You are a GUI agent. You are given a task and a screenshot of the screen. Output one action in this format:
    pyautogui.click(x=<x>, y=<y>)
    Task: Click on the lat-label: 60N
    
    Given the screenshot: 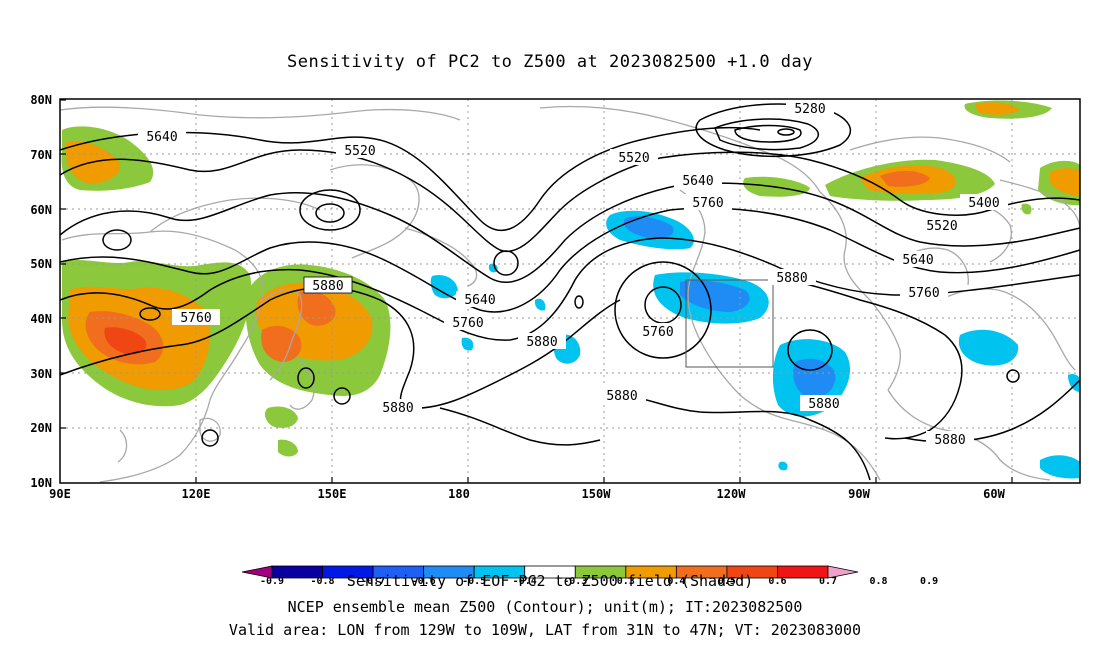 What is the action you would take?
    pyautogui.click(x=41, y=210)
    